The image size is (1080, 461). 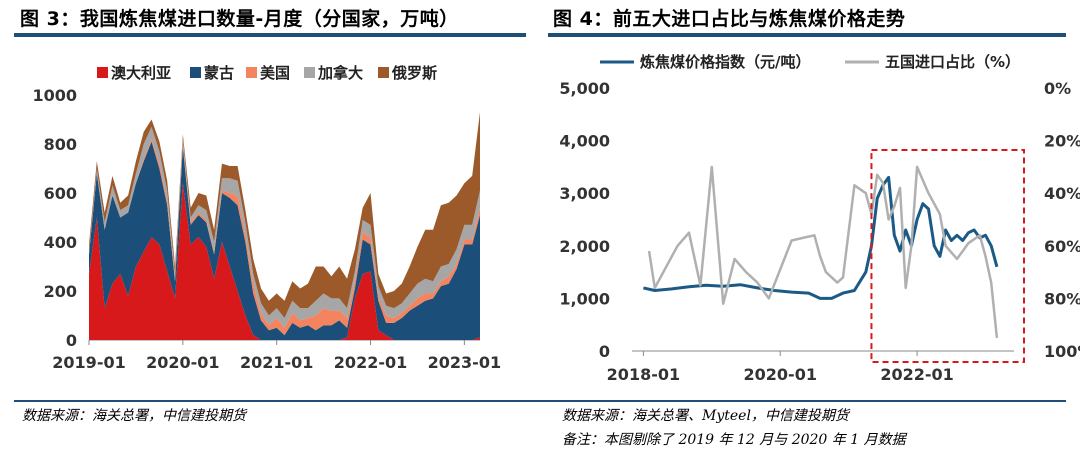 What do you see at coordinates (60, 144) in the screenshot?
I see `y-tick-label: 800` at bounding box center [60, 144].